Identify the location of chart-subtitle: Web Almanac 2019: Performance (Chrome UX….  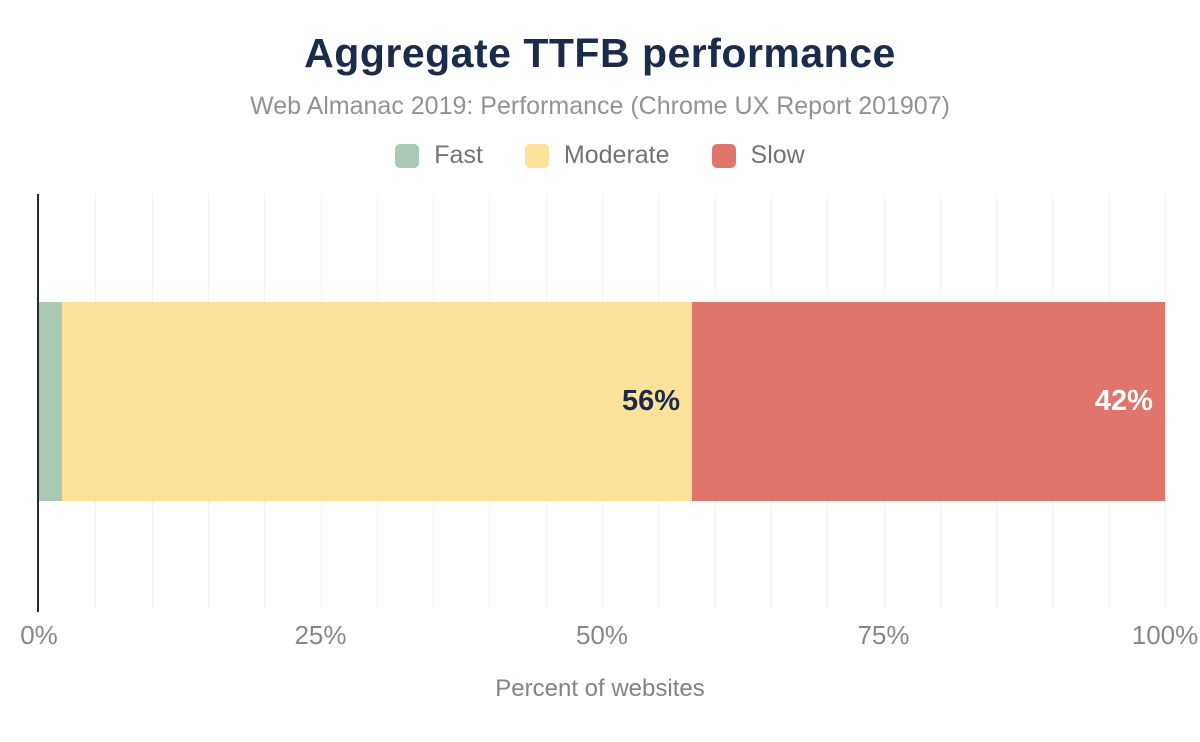
(600, 106).